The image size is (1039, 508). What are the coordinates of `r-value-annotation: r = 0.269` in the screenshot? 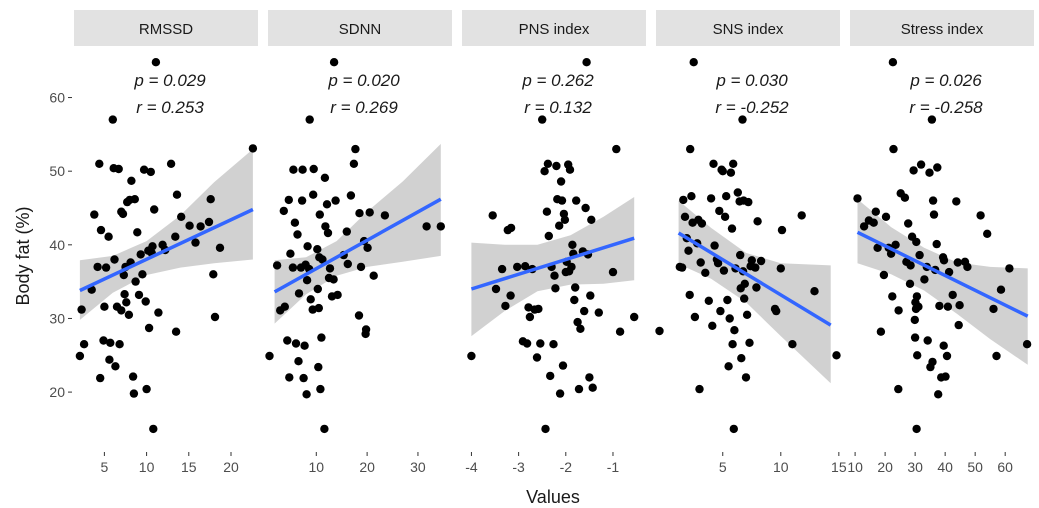 It's located at (364, 107).